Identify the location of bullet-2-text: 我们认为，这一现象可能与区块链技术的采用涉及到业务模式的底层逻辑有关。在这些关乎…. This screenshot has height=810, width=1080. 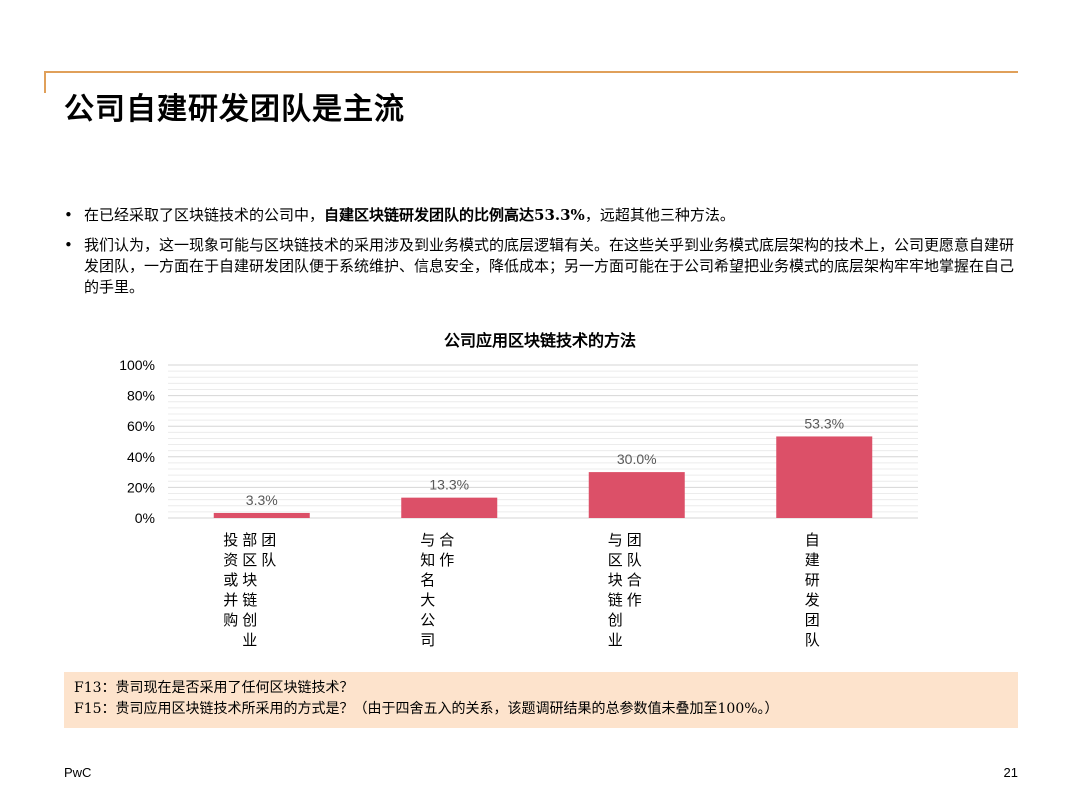
(549, 266).